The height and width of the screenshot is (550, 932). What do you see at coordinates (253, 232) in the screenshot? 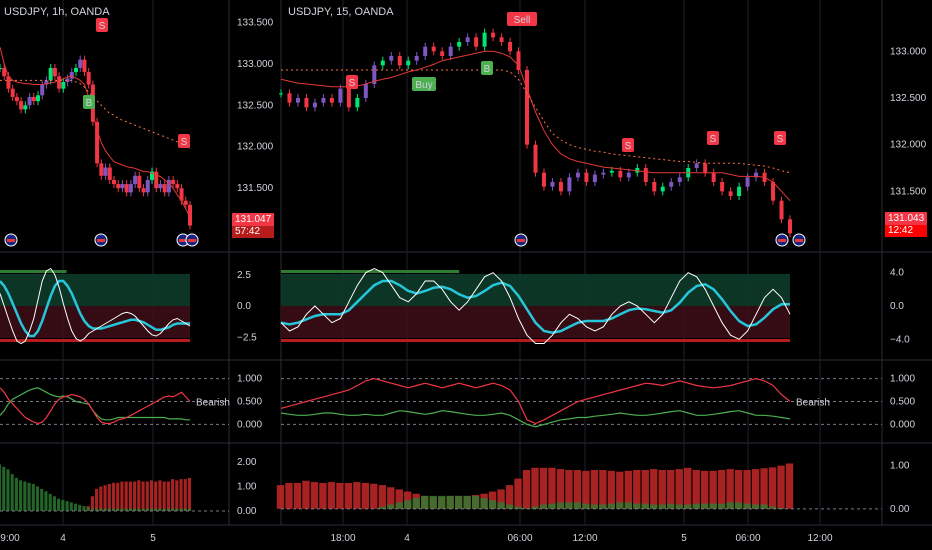
I see `left-countdown: 57:42` at bounding box center [253, 232].